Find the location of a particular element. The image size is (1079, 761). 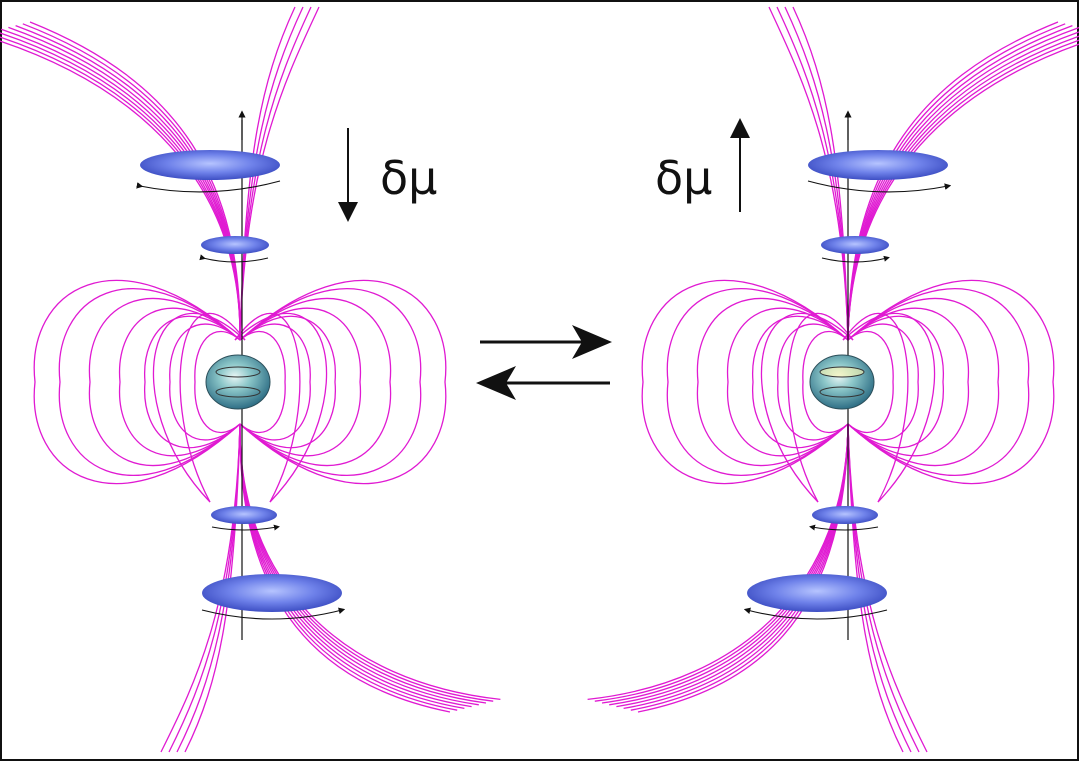

disk-right-top-small is located at coordinates (855, 245).